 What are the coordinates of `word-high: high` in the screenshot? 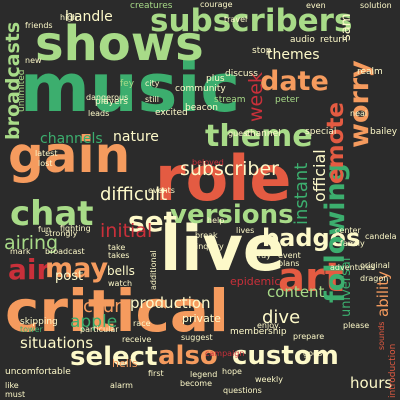 It's located at (69, 17).